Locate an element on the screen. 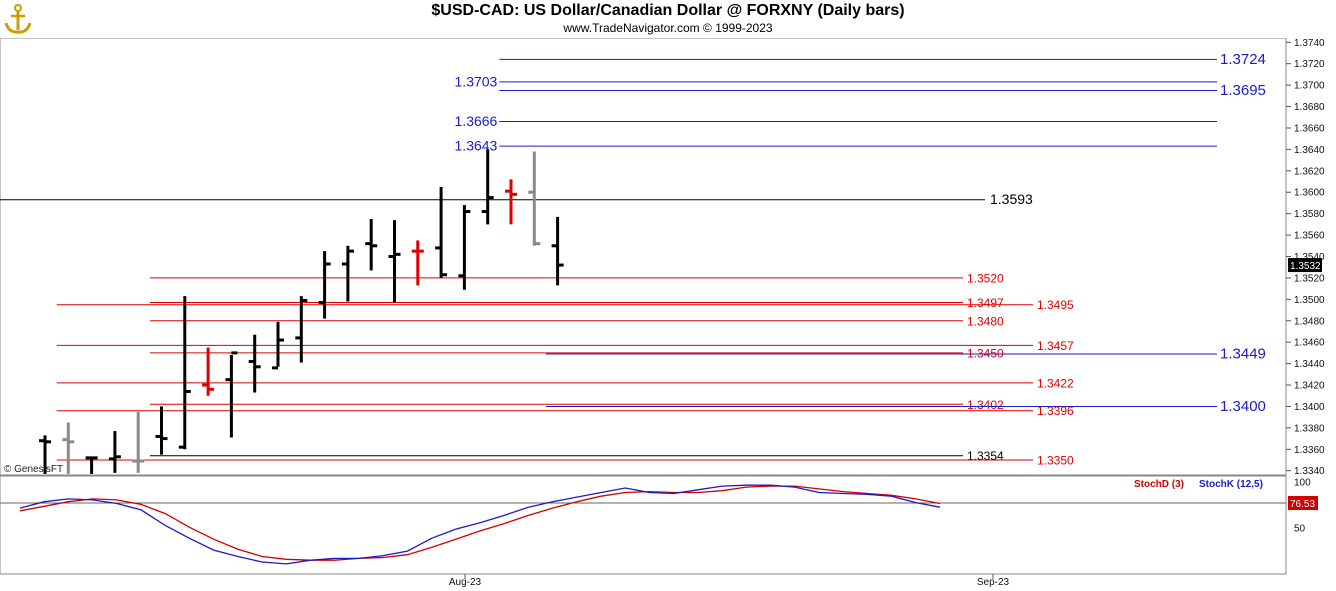 This screenshot has width=1336, height=591. price-tick-label: 1.3540 is located at coordinates (1309, 257).